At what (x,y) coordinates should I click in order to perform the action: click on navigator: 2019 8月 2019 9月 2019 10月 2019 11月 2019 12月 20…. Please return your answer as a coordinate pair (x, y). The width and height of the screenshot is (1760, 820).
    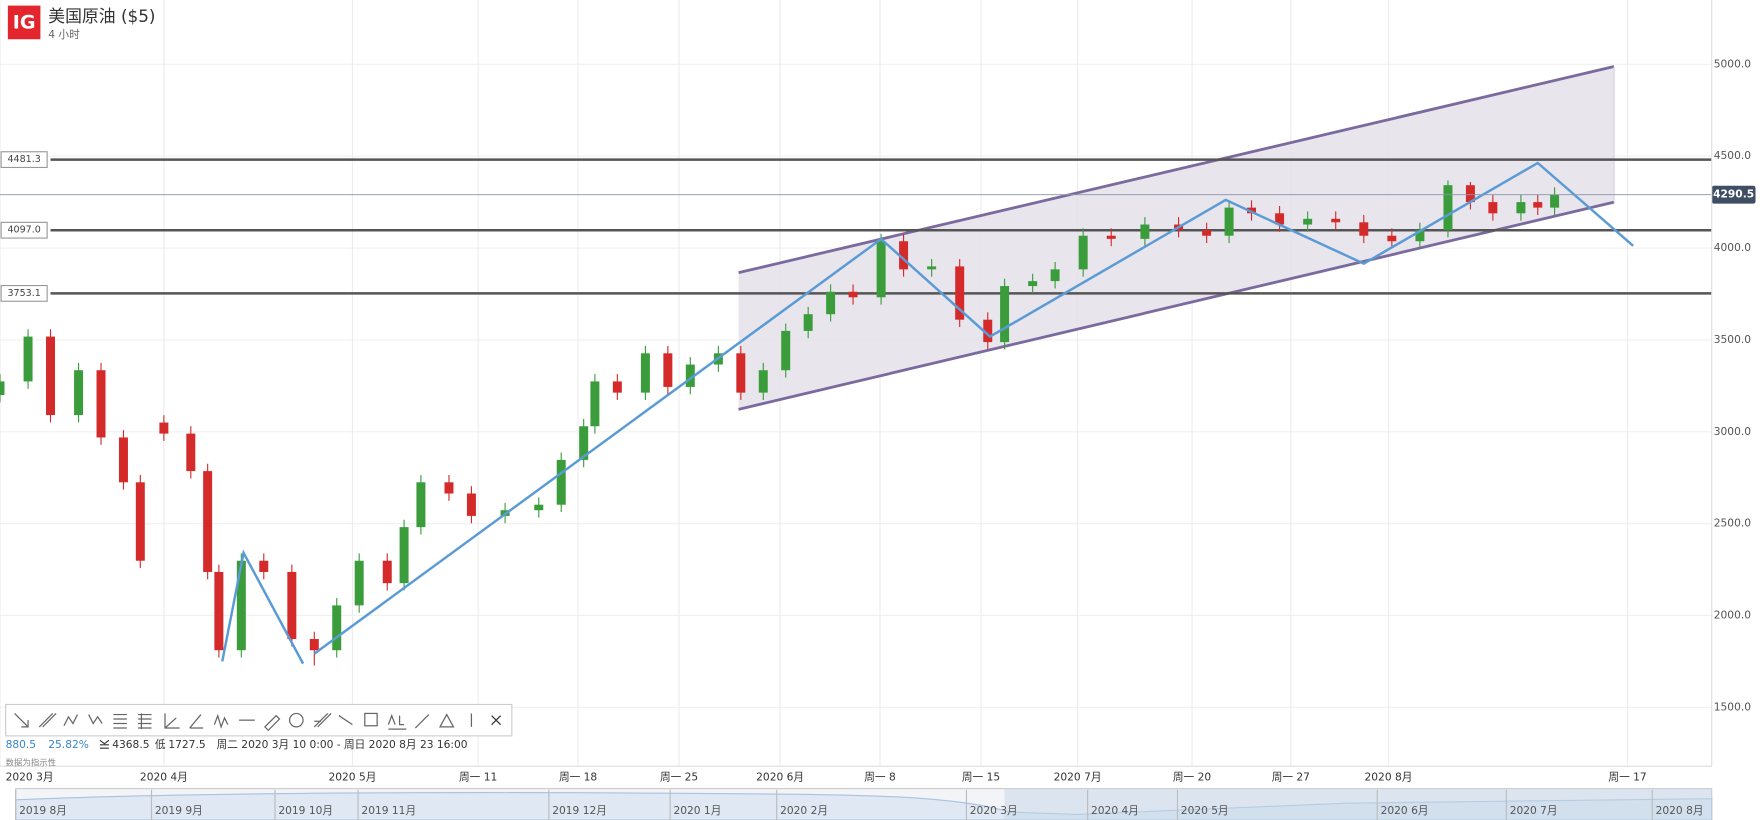
    Looking at the image, I should click on (864, 804).